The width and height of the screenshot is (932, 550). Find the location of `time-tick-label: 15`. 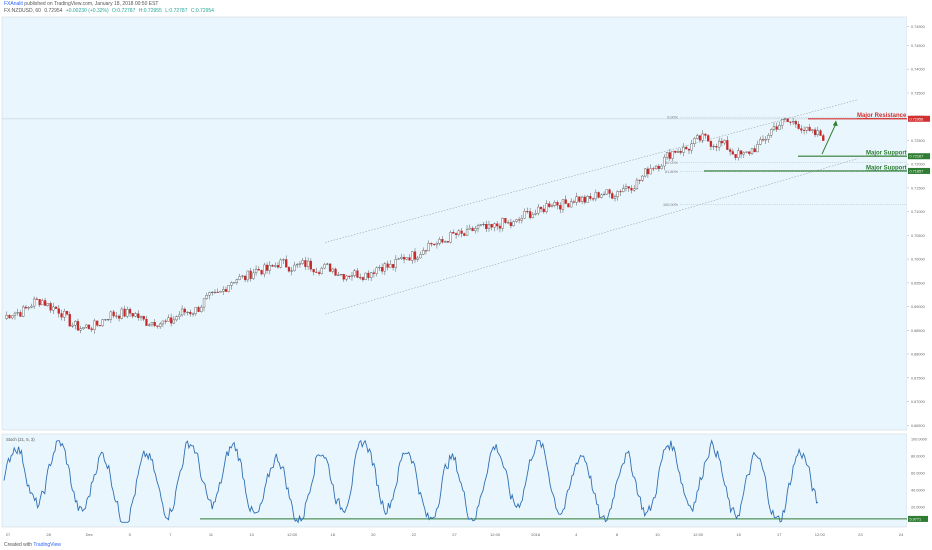

time-tick-label: 15 is located at coordinates (738, 534).